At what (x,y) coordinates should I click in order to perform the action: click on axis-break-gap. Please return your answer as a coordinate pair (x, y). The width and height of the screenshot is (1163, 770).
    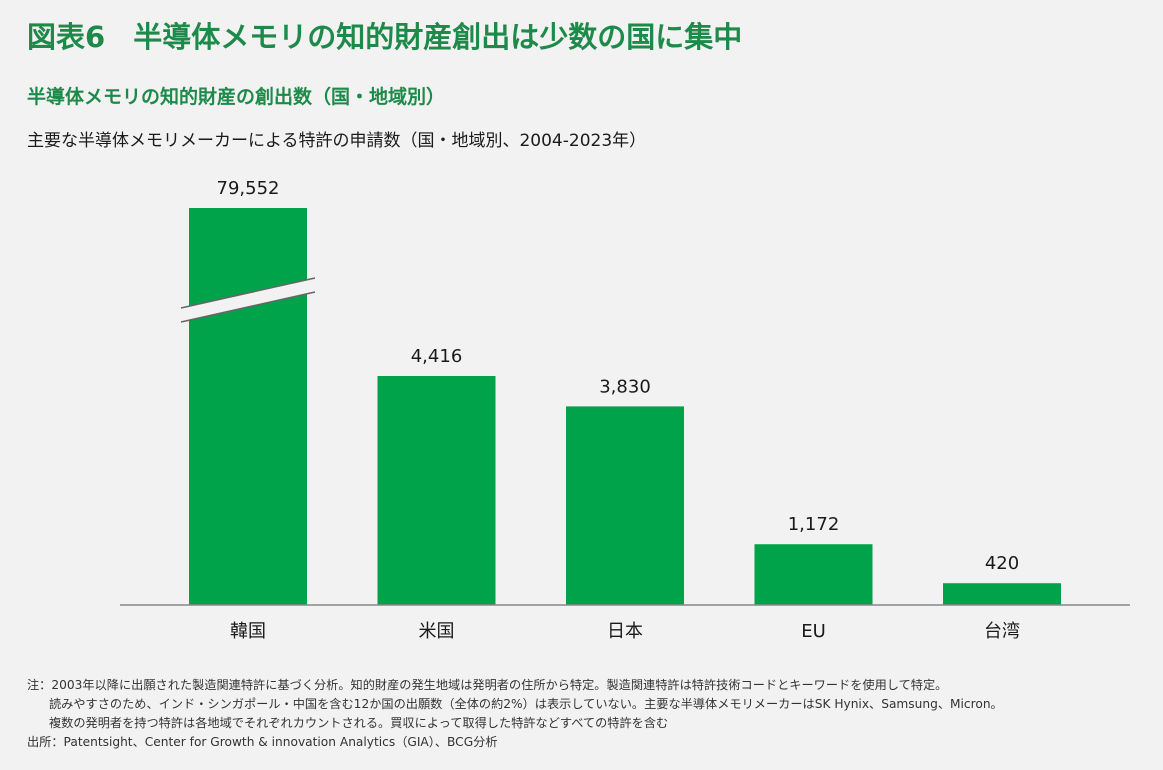
    Looking at the image, I should click on (248, 300).